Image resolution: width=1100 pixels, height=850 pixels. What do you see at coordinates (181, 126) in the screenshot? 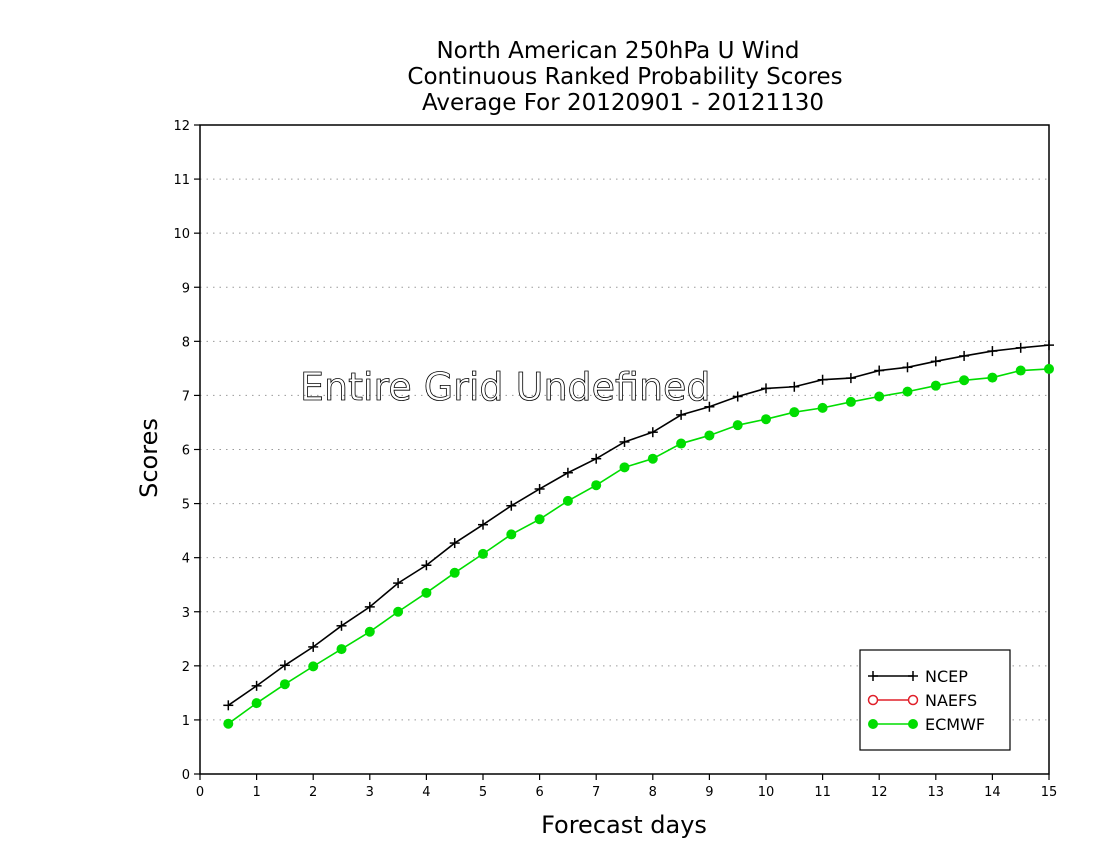
I see `y-tick-label: 12` at bounding box center [181, 126].